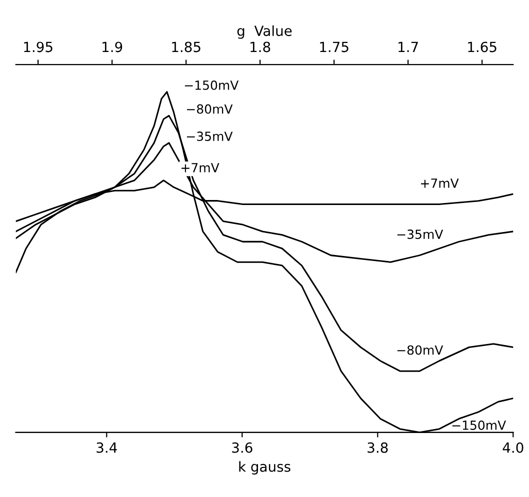 This screenshot has width=529, height=497. I want to click on series-label: −35mV, so click(420, 234).